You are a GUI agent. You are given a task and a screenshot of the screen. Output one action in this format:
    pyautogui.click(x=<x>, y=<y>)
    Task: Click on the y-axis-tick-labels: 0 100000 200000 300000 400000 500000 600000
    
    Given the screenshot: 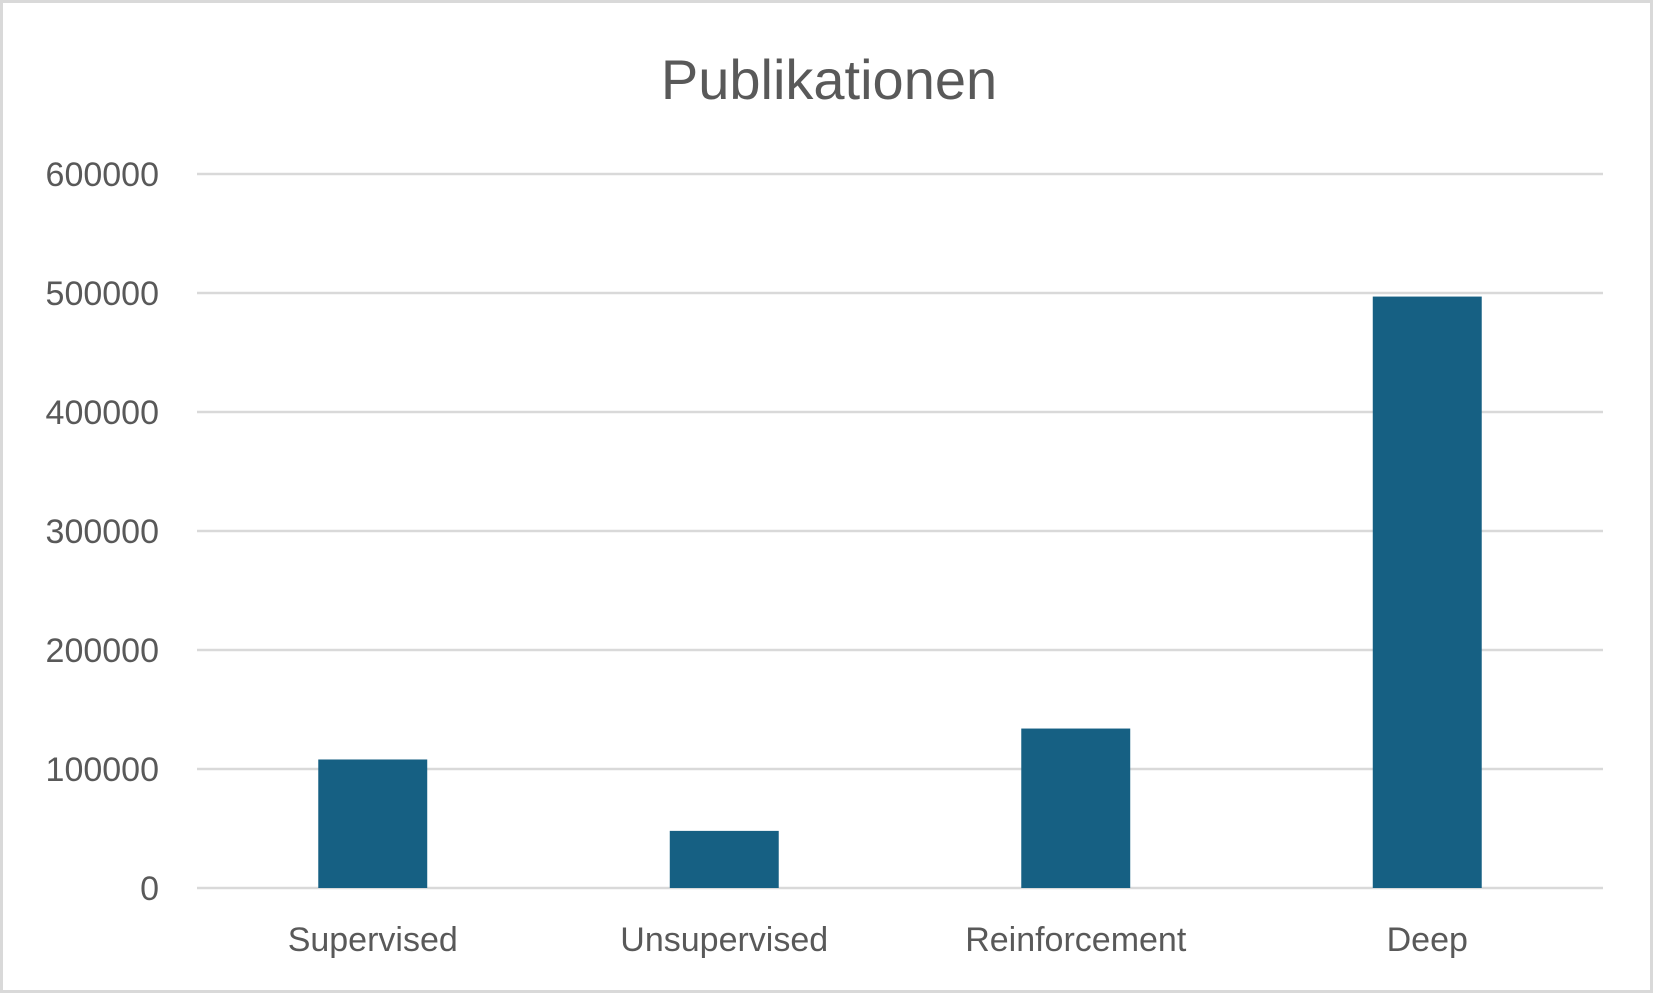 What is the action you would take?
    pyautogui.click(x=102, y=532)
    